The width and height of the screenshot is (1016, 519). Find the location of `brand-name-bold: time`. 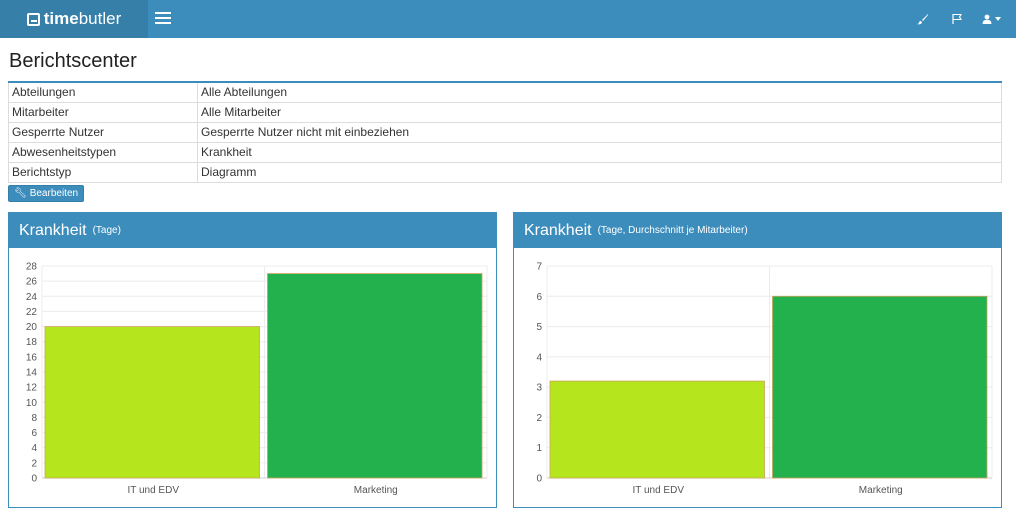

brand-name-bold: time is located at coordinates (61, 18).